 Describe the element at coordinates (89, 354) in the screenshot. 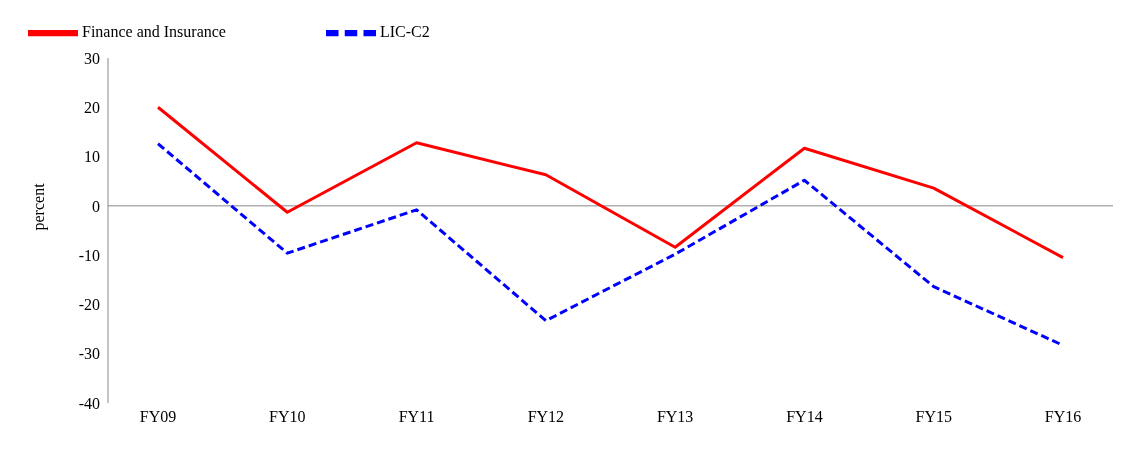

I see `y-tick-label: -30` at that location.